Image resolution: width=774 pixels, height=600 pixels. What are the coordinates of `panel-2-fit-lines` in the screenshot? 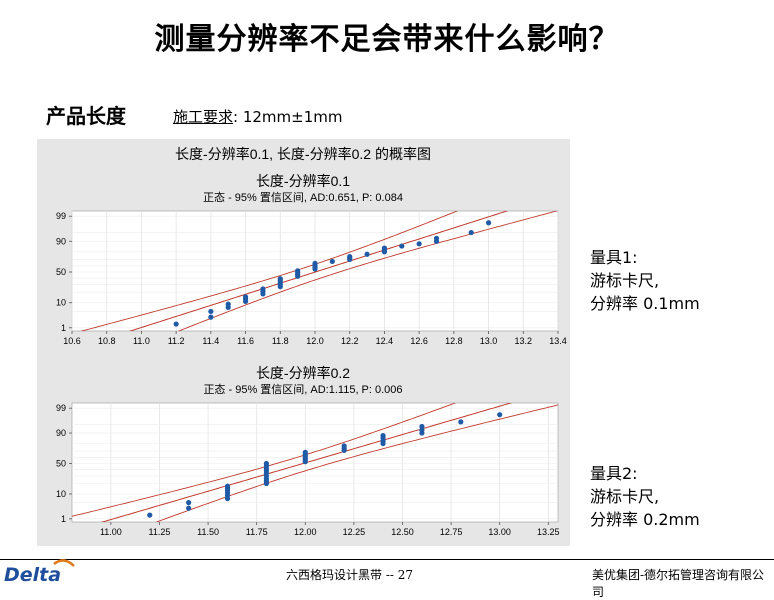 It's located at (315, 462).